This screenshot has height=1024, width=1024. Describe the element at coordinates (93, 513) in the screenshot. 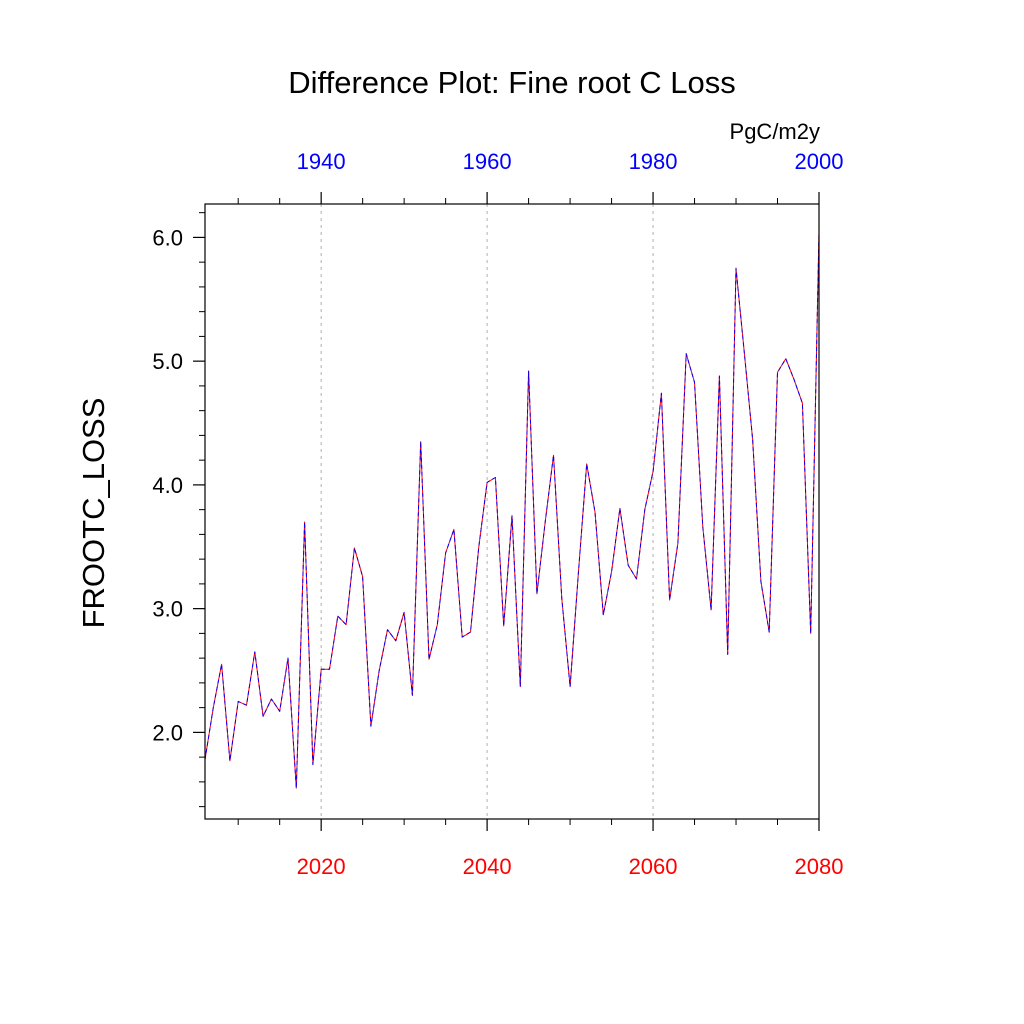

I see `y-axis-title: FROOTC_LOSS` at that location.